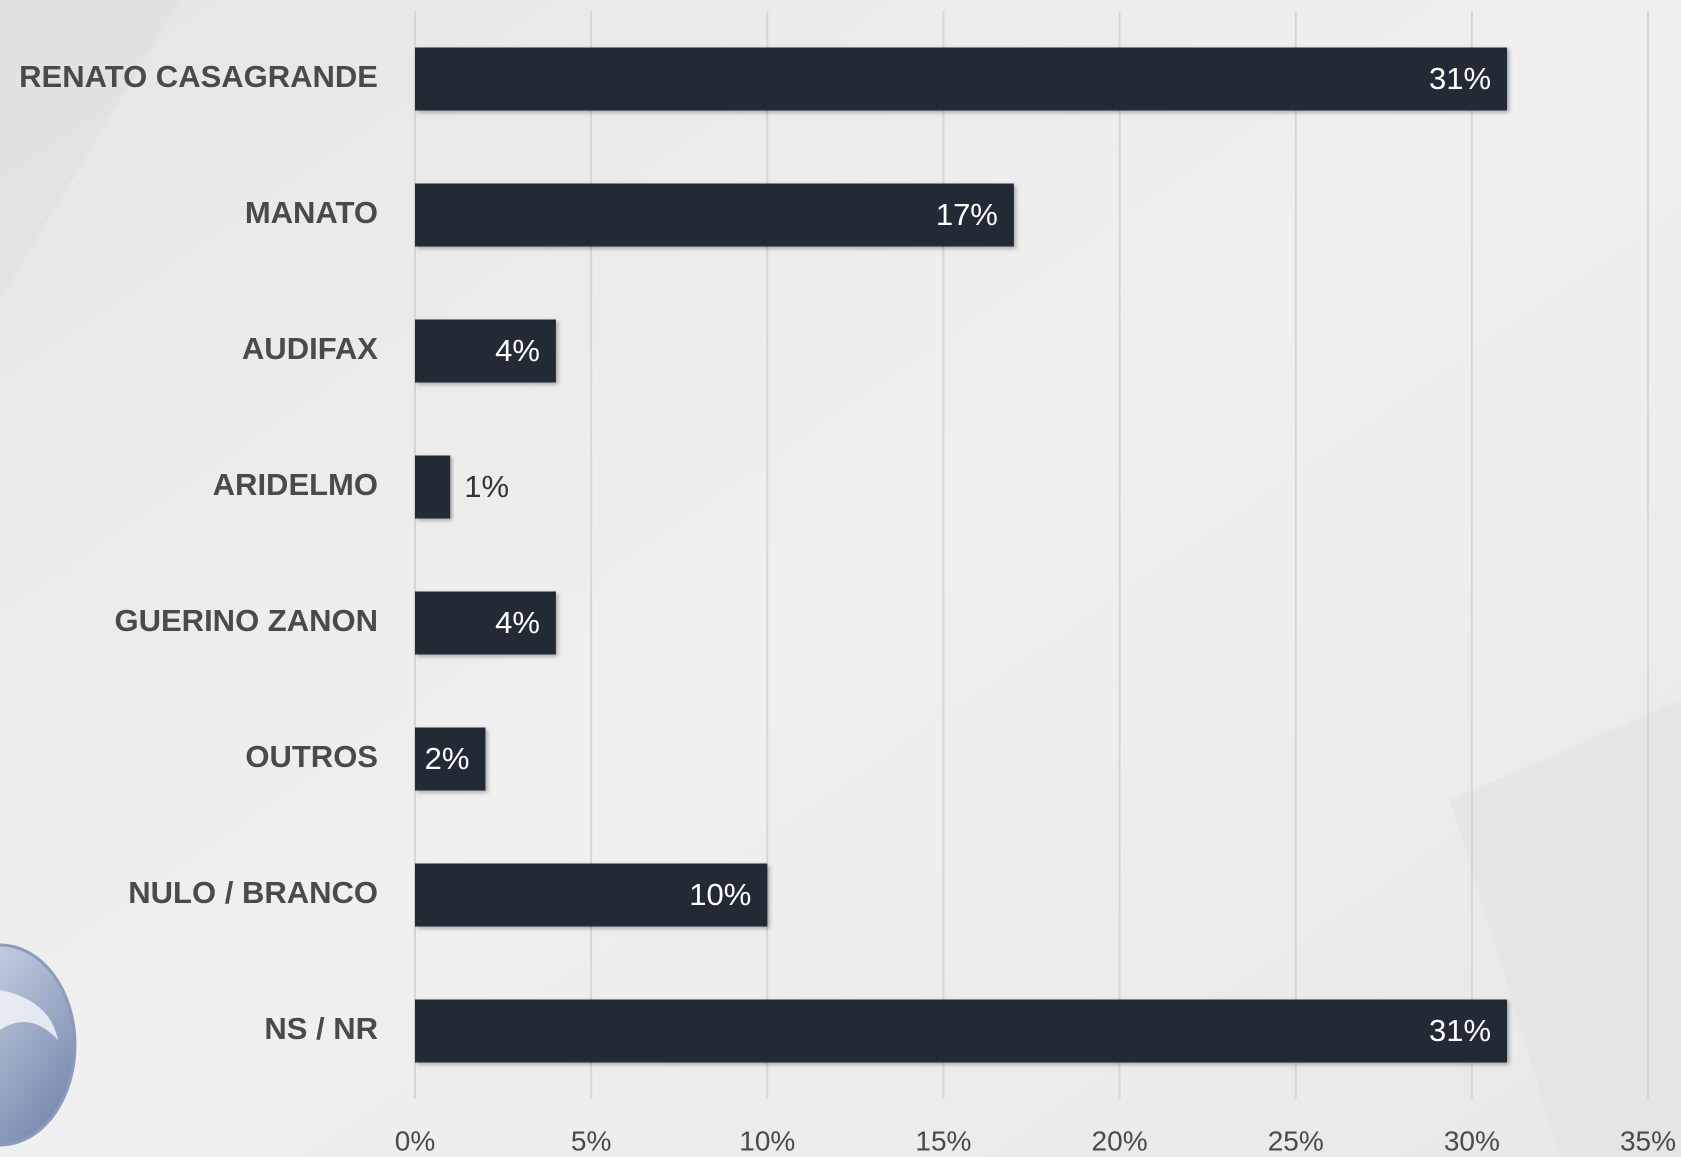  Describe the element at coordinates (415, 1140) in the screenshot. I see `x-tick-label: 0%` at that location.